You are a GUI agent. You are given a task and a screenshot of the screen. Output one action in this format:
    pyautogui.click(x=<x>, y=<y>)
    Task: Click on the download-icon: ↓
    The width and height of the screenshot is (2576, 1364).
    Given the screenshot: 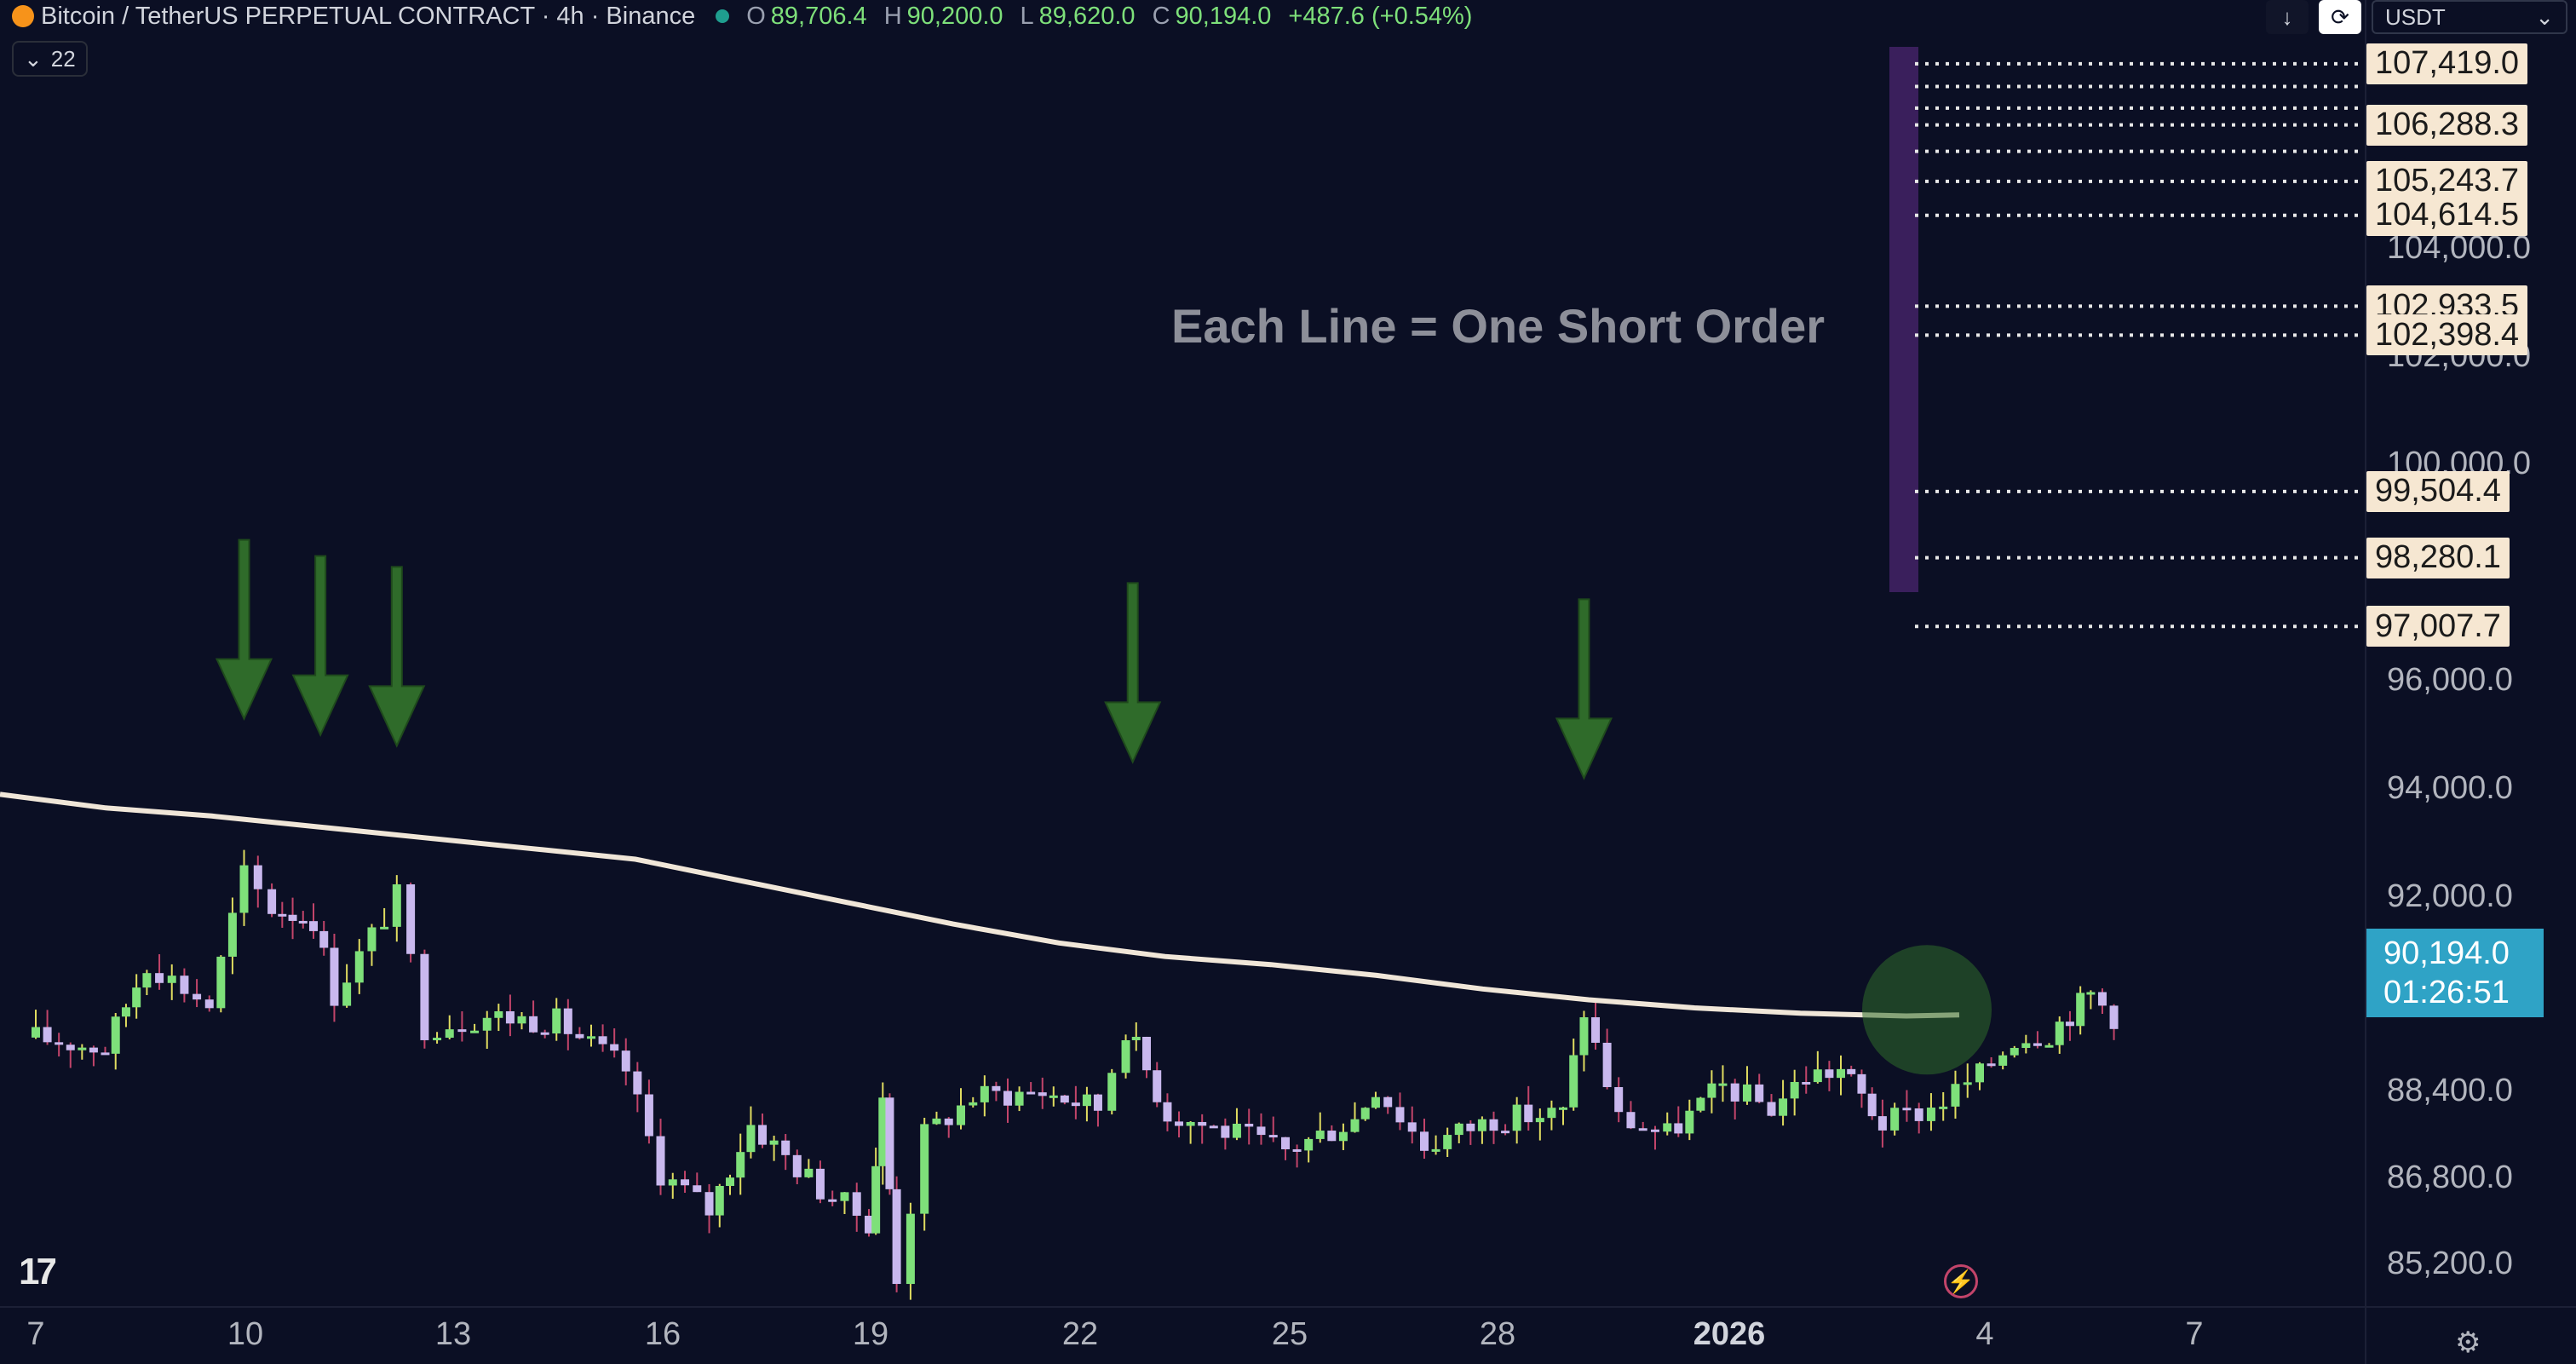 What is the action you would take?
    pyautogui.click(x=2287, y=17)
    